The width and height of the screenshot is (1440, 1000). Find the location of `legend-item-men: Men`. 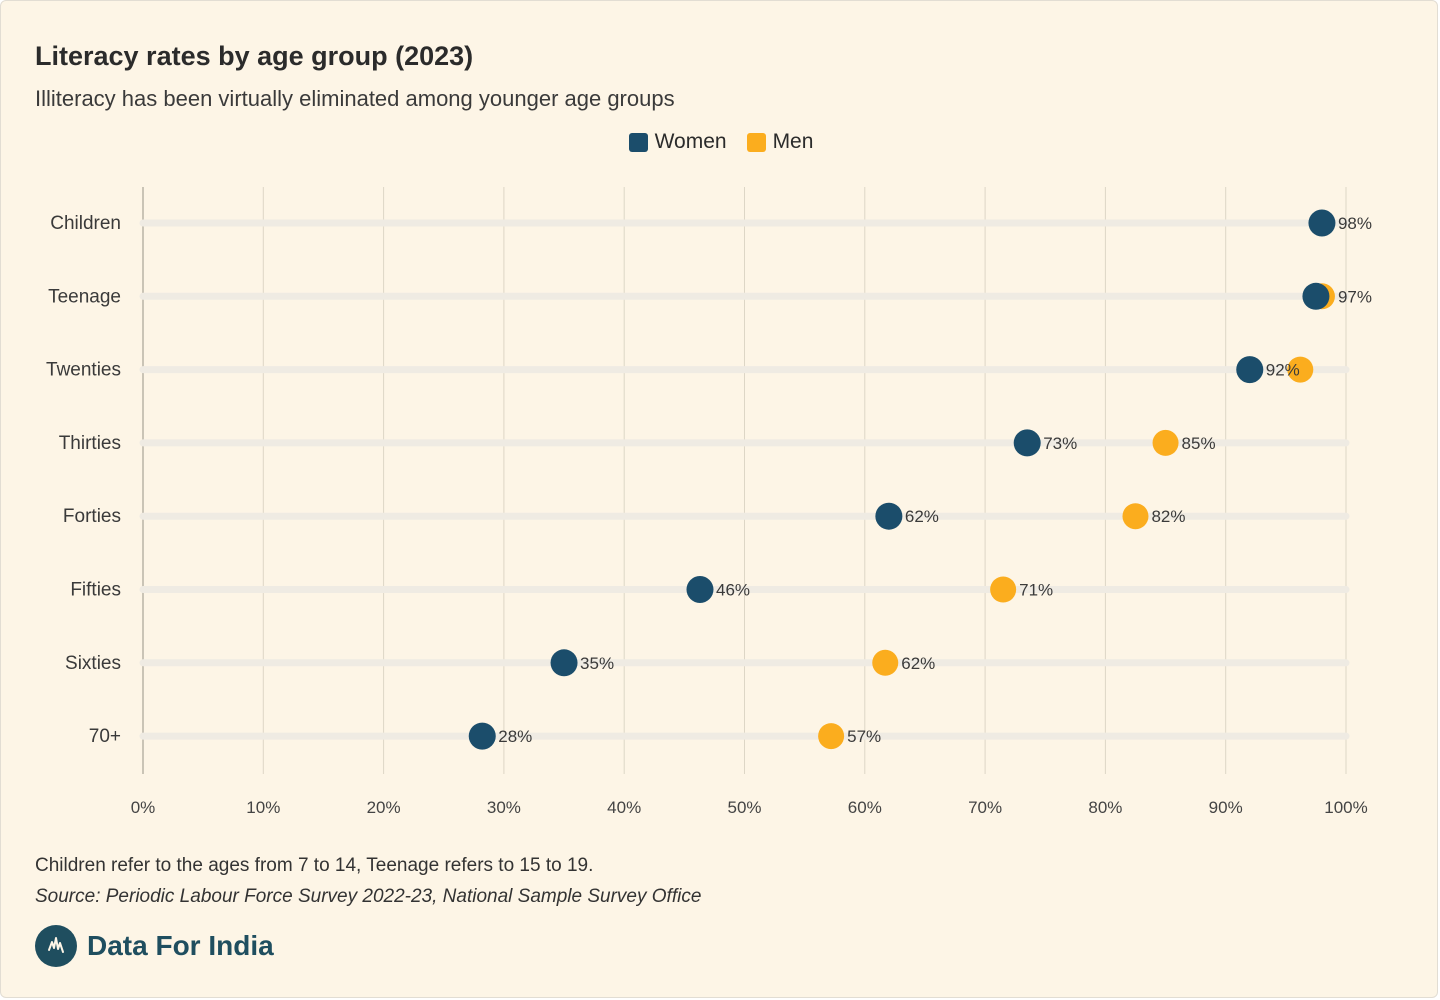

legend-item-men: Men is located at coordinates (780, 142).